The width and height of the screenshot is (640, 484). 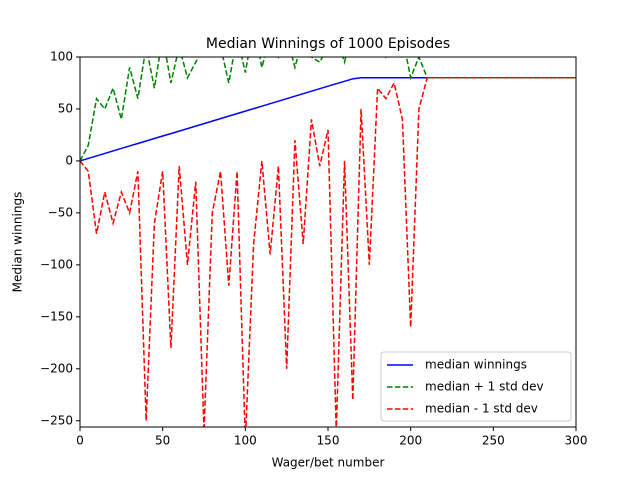 I want to click on x-axis-label: Wager/bet number, so click(x=328, y=463).